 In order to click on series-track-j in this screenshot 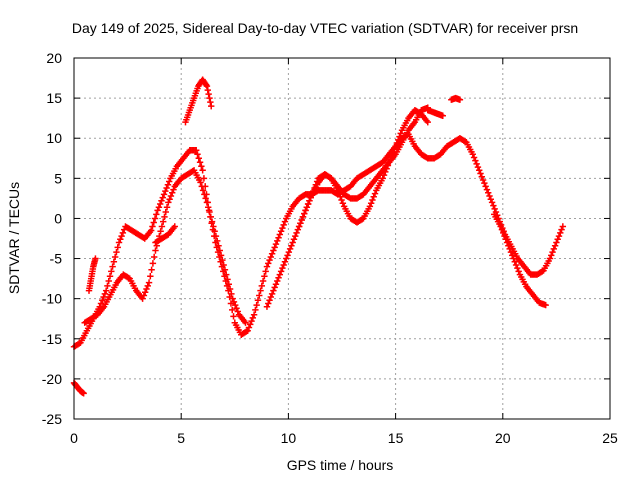, I will do `click(435, 112)`.